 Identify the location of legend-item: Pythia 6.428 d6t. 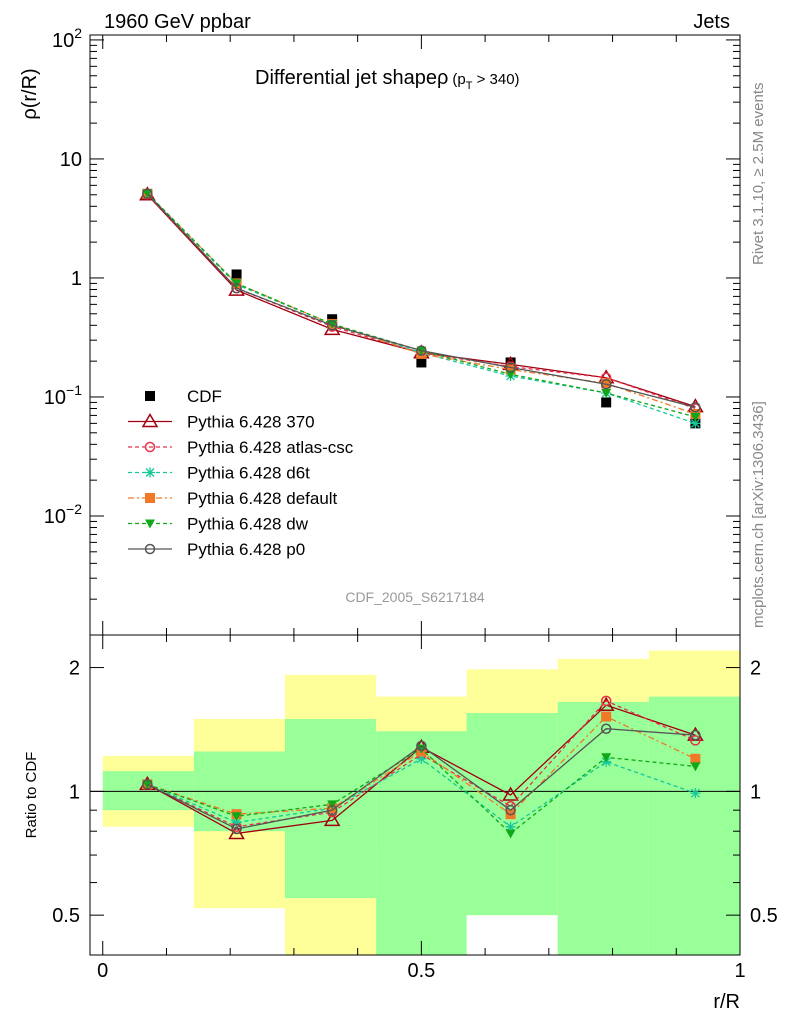
(219, 473).